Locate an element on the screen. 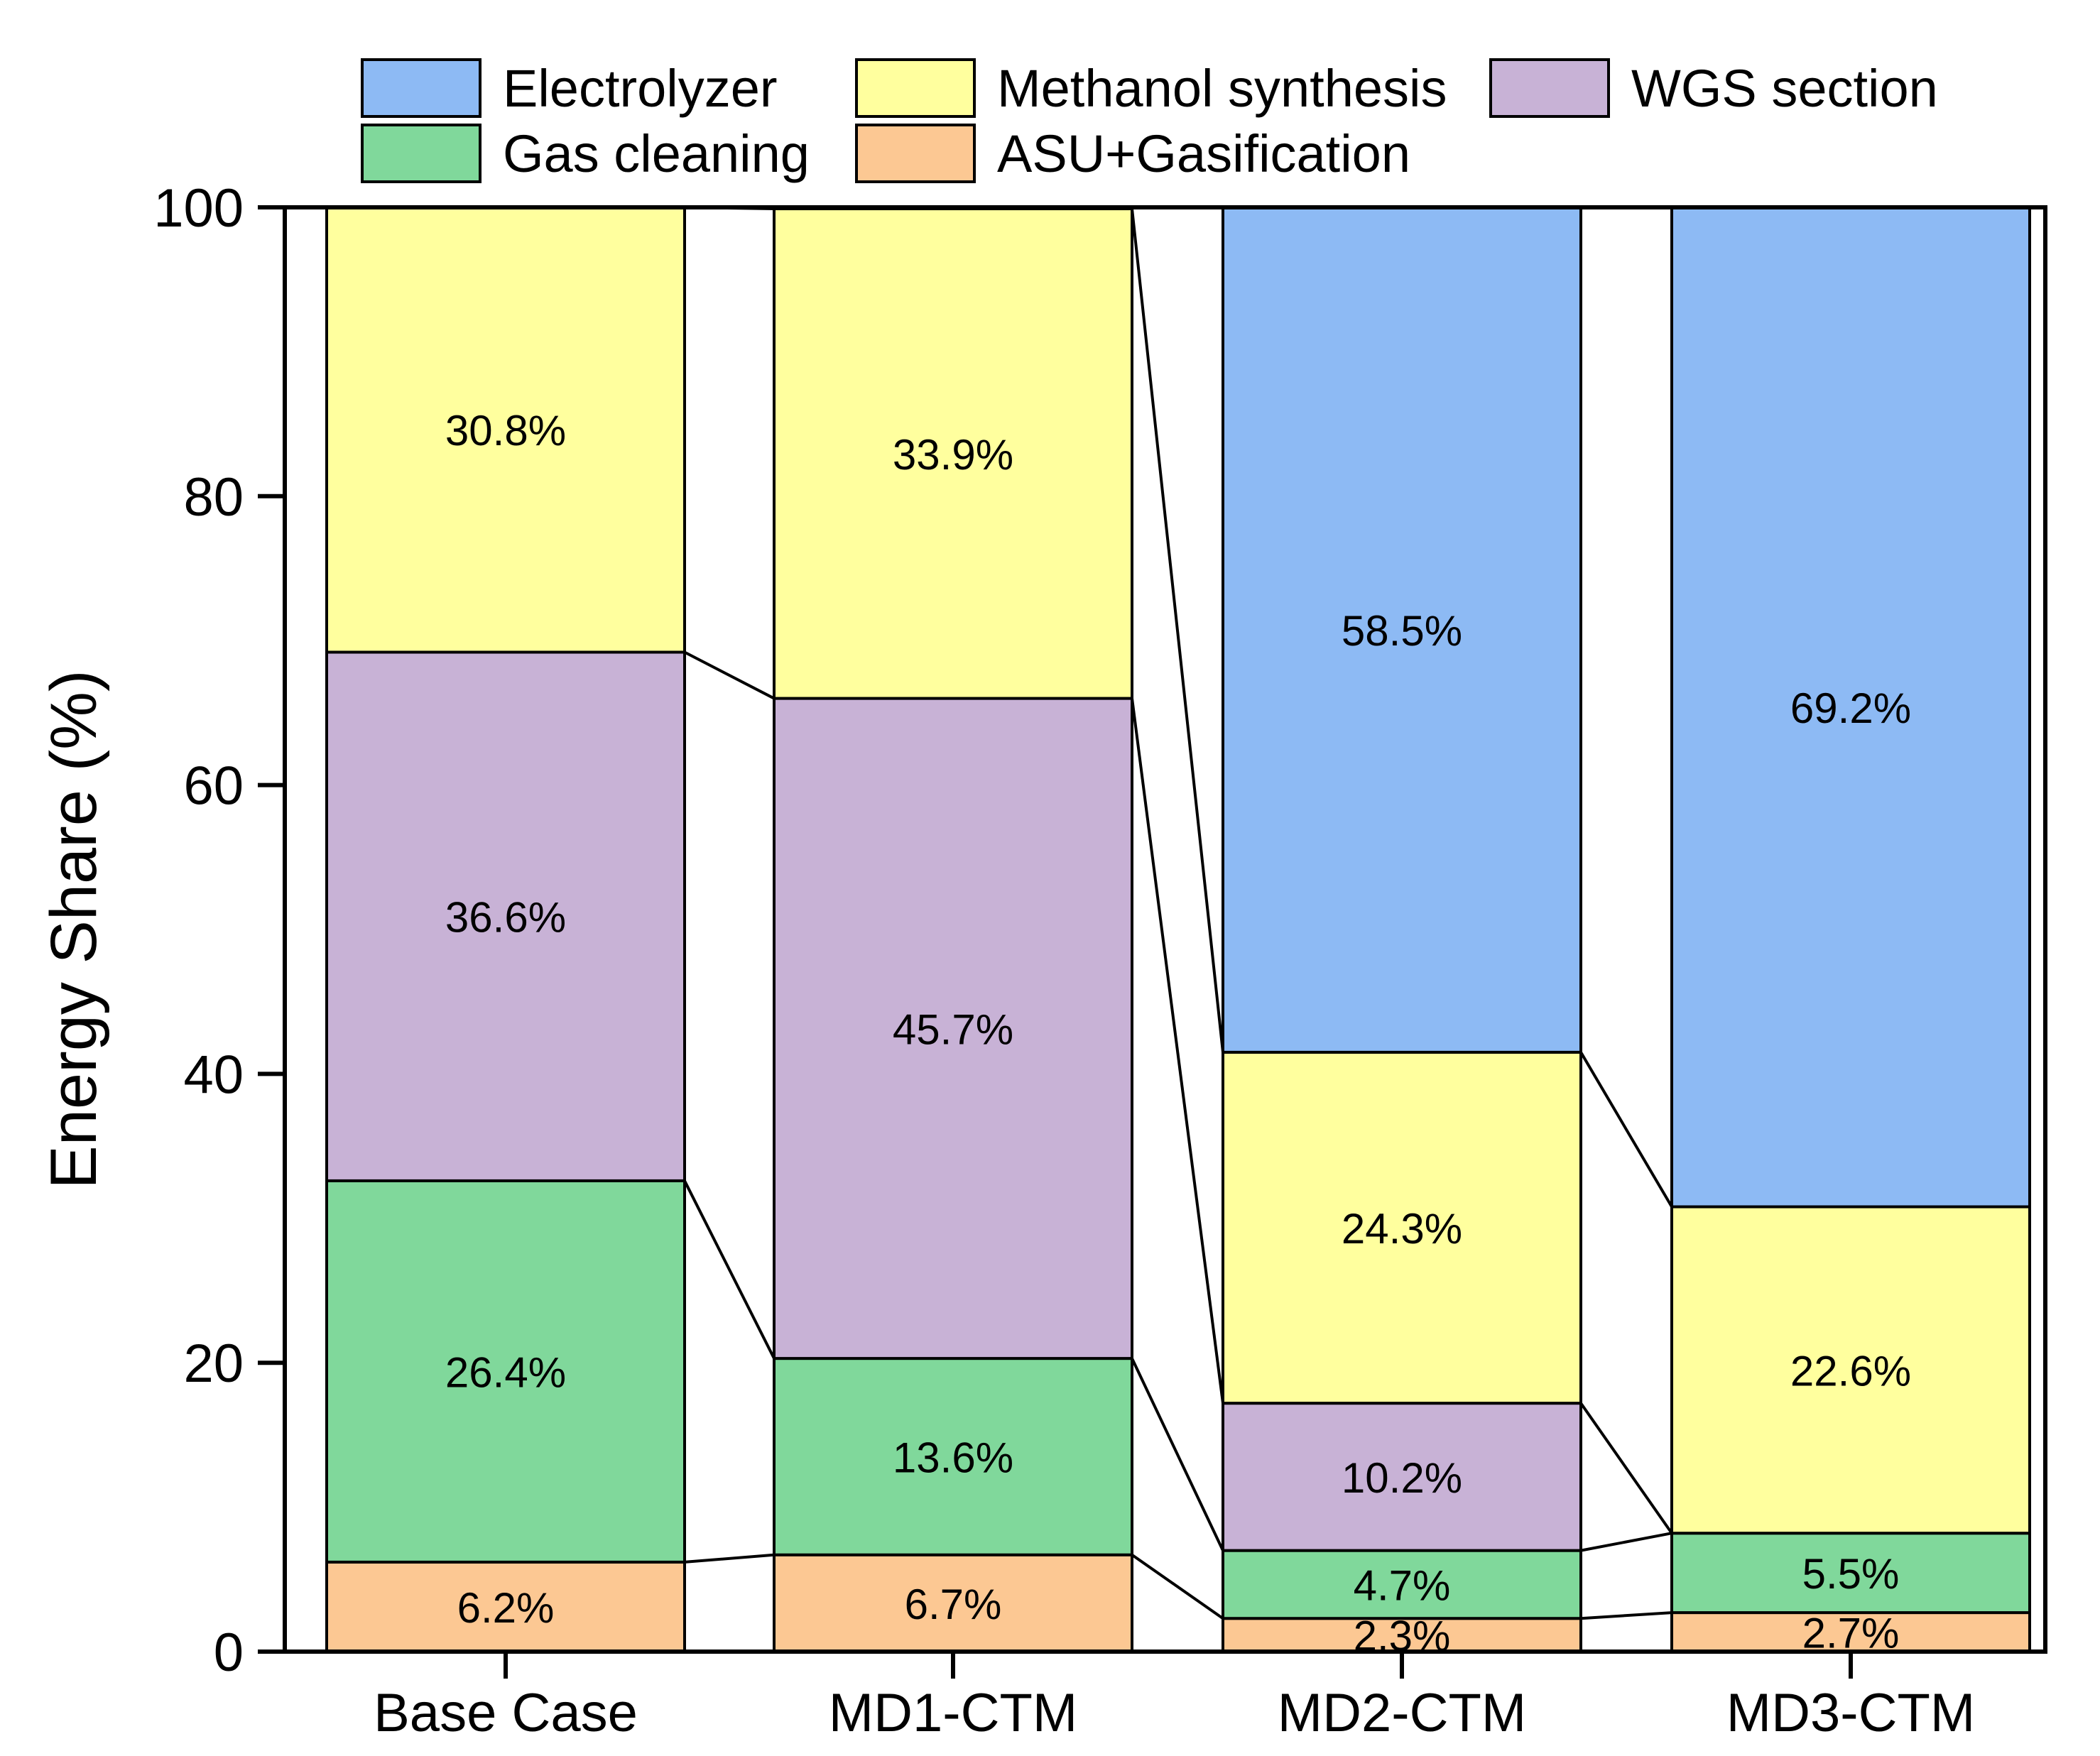  data-label-electrolyzer-md2-ctm: 58.5% is located at coordinates (1402, 631).